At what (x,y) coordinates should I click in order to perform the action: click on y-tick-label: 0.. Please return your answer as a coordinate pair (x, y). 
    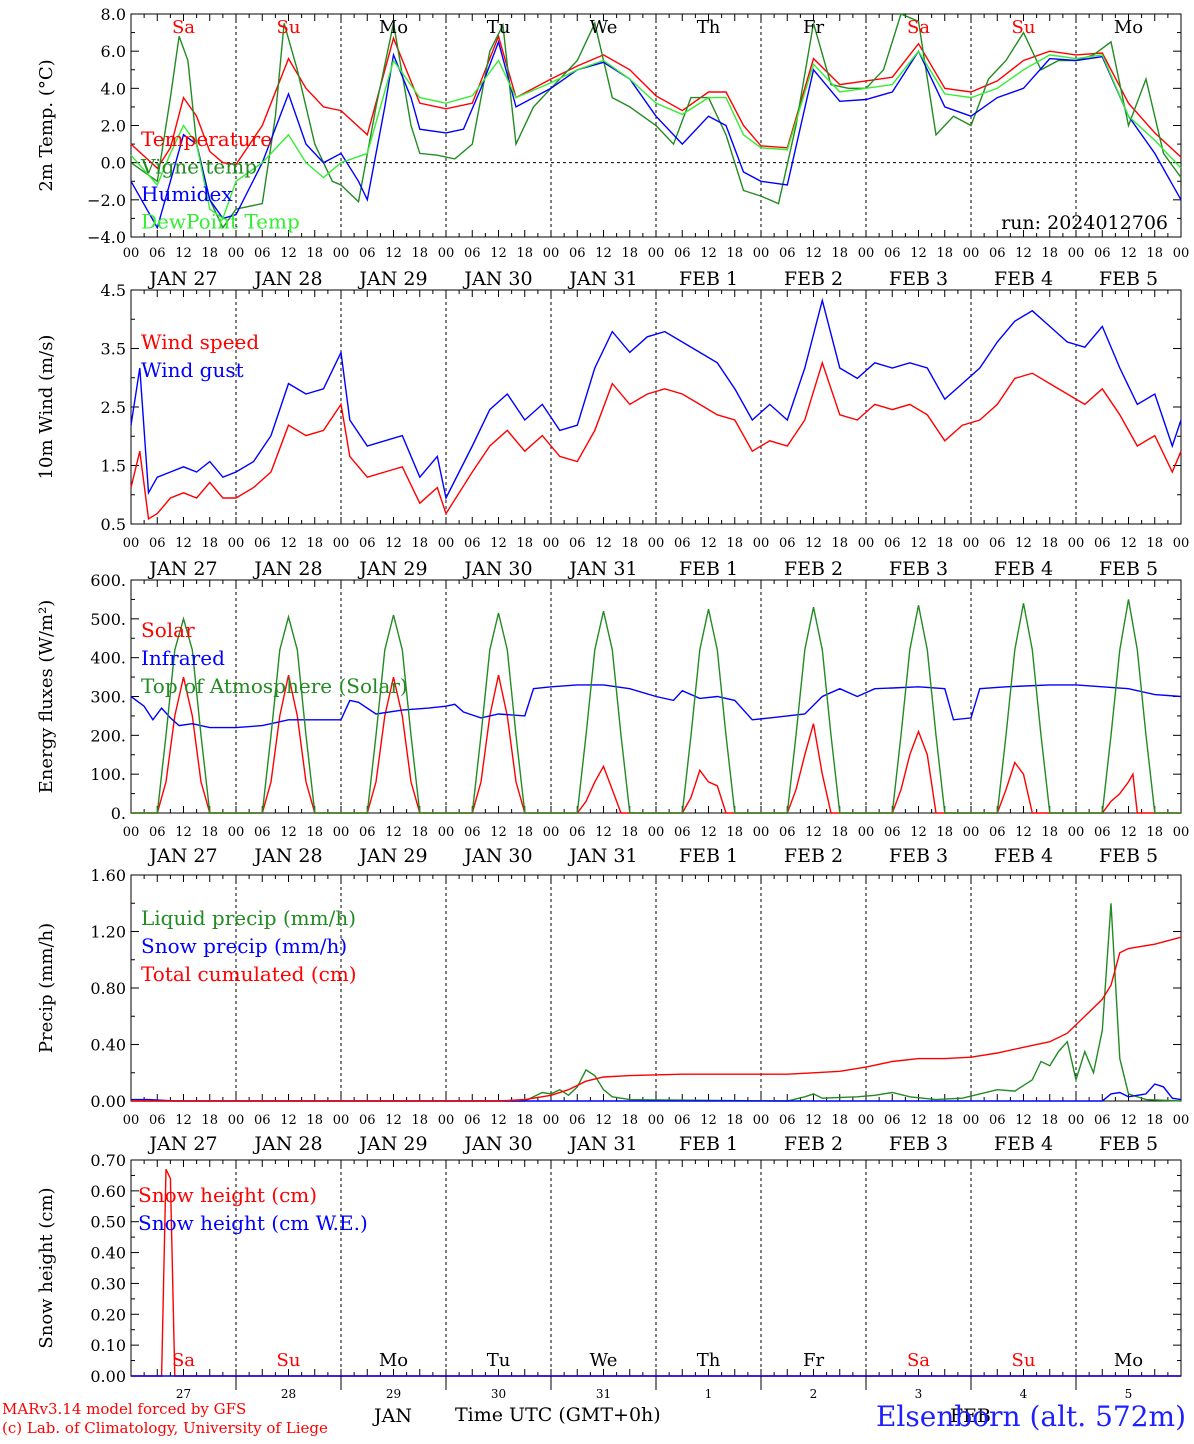
    Looking at the image, I should click on (118, 813).